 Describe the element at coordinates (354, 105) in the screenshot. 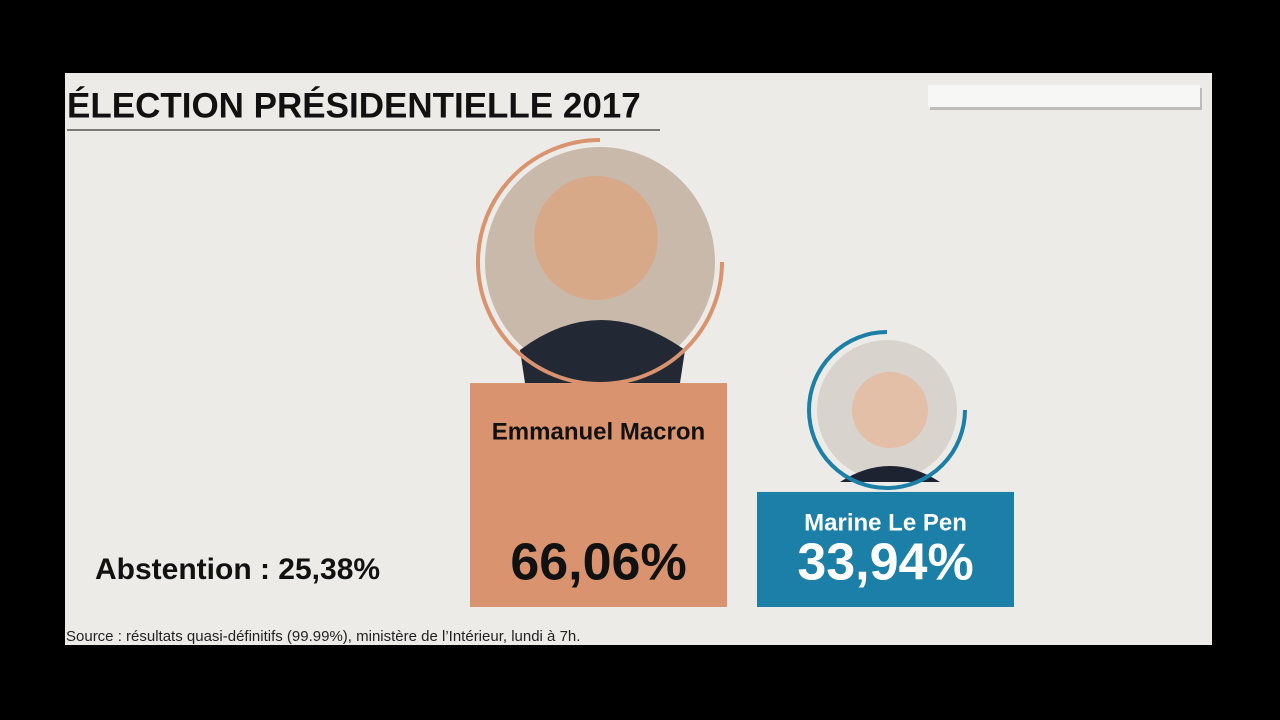

I see `chart-title: ÉLECTION PRÉSIDENTIELLE 2017` at that location.